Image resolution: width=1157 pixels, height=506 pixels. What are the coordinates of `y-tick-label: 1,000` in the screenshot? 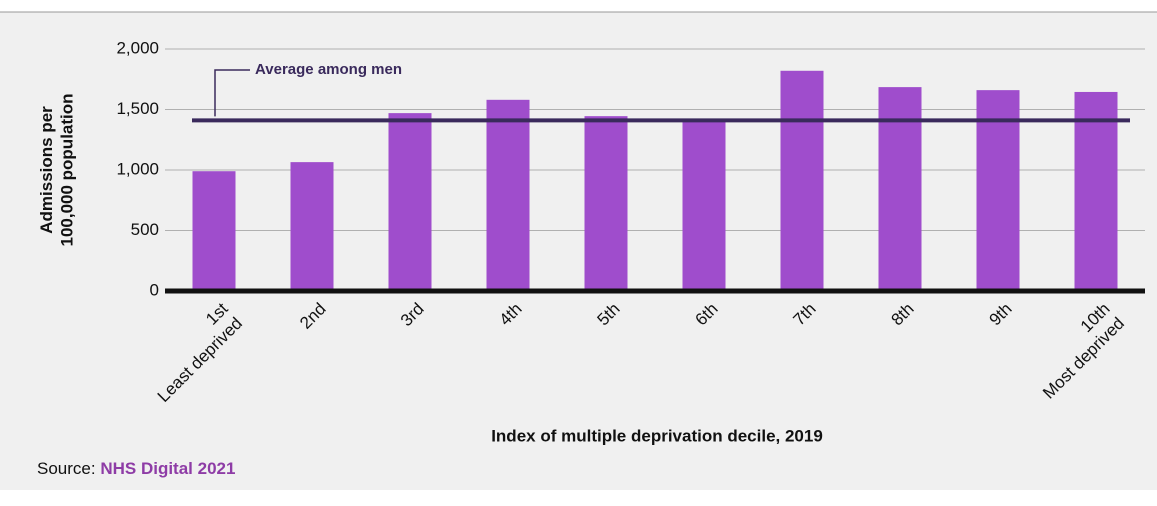 It's located at (137, 168).